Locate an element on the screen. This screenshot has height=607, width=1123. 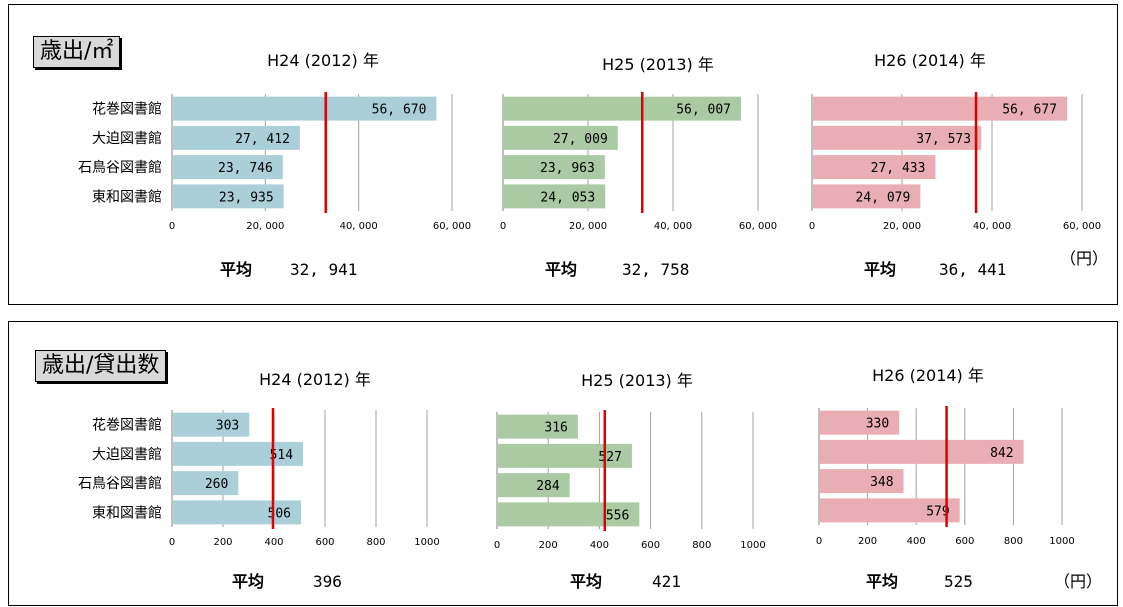
bar-value-label: 56, 677 is located at coordinates (1029, 110).